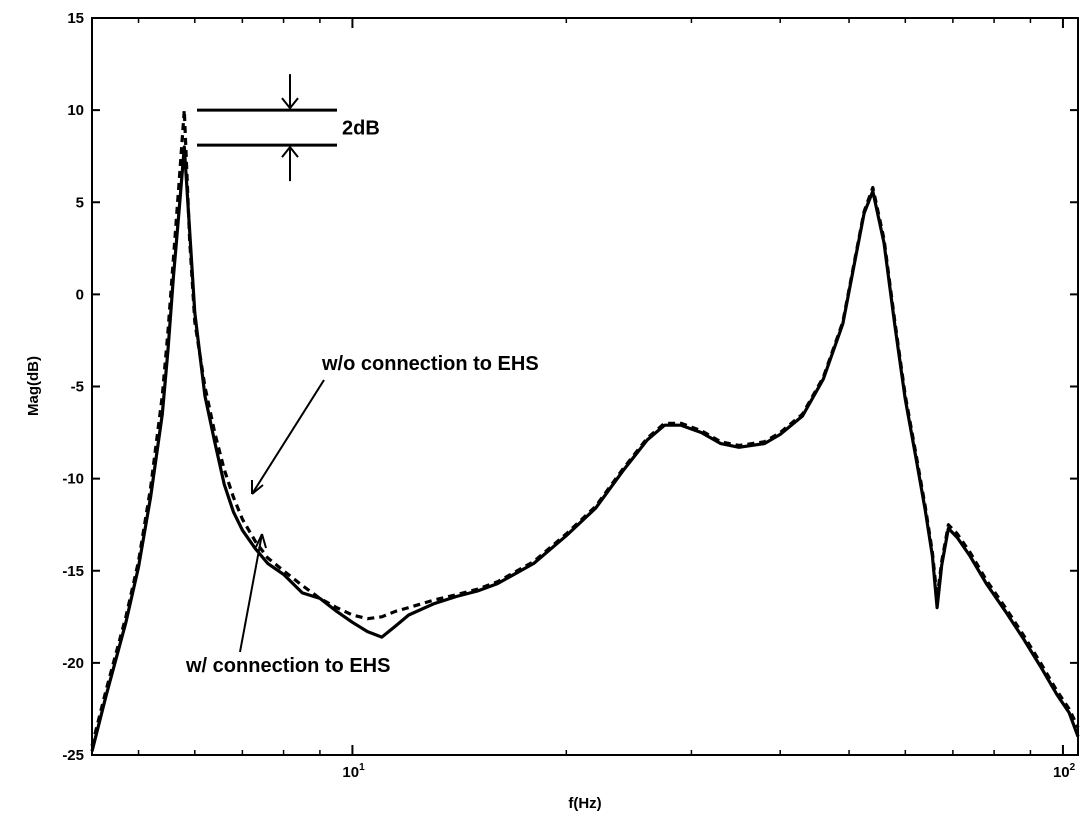  I want to click on y-tick-label: -15, so click(73, 571).